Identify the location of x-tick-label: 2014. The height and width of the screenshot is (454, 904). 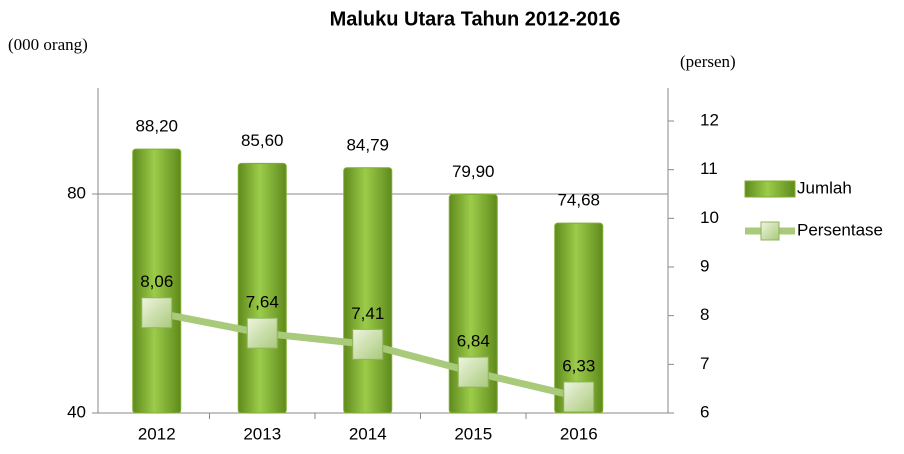
(368, 433).